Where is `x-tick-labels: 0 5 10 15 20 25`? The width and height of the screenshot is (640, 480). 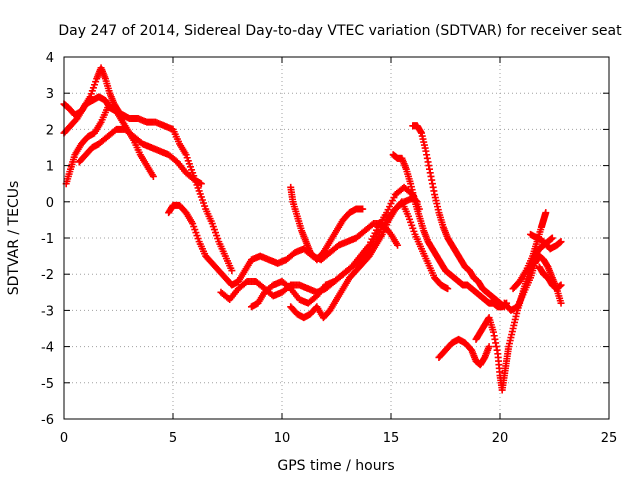
x-tick-labels: 0 5 10 15 20 25 is located at coordinates (338, 438).